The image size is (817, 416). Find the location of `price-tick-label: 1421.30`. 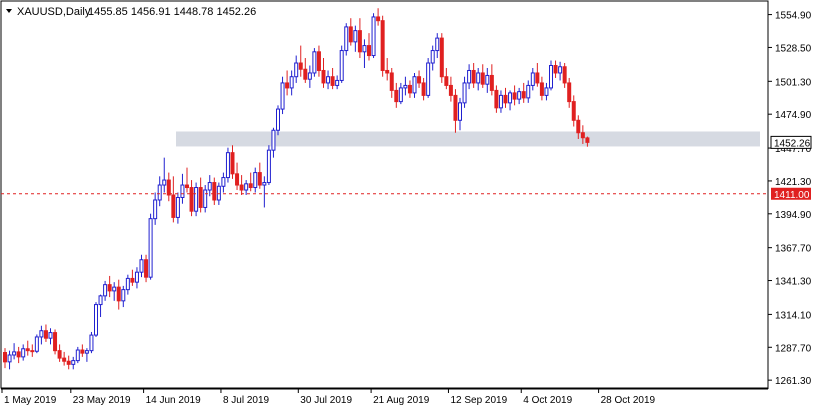

price-tick-label: 1421.30 is located at coordinates (793, 182).